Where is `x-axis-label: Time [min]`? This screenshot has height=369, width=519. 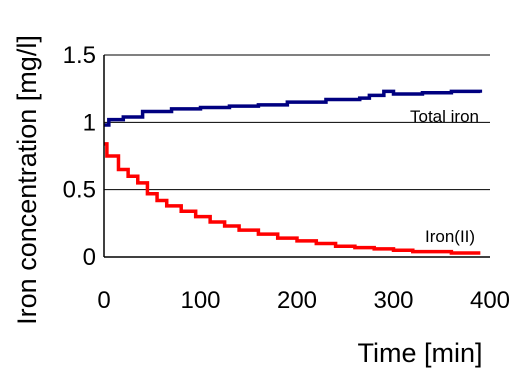 x-axis-label: Time [min] is located at coordinates (419, 353).